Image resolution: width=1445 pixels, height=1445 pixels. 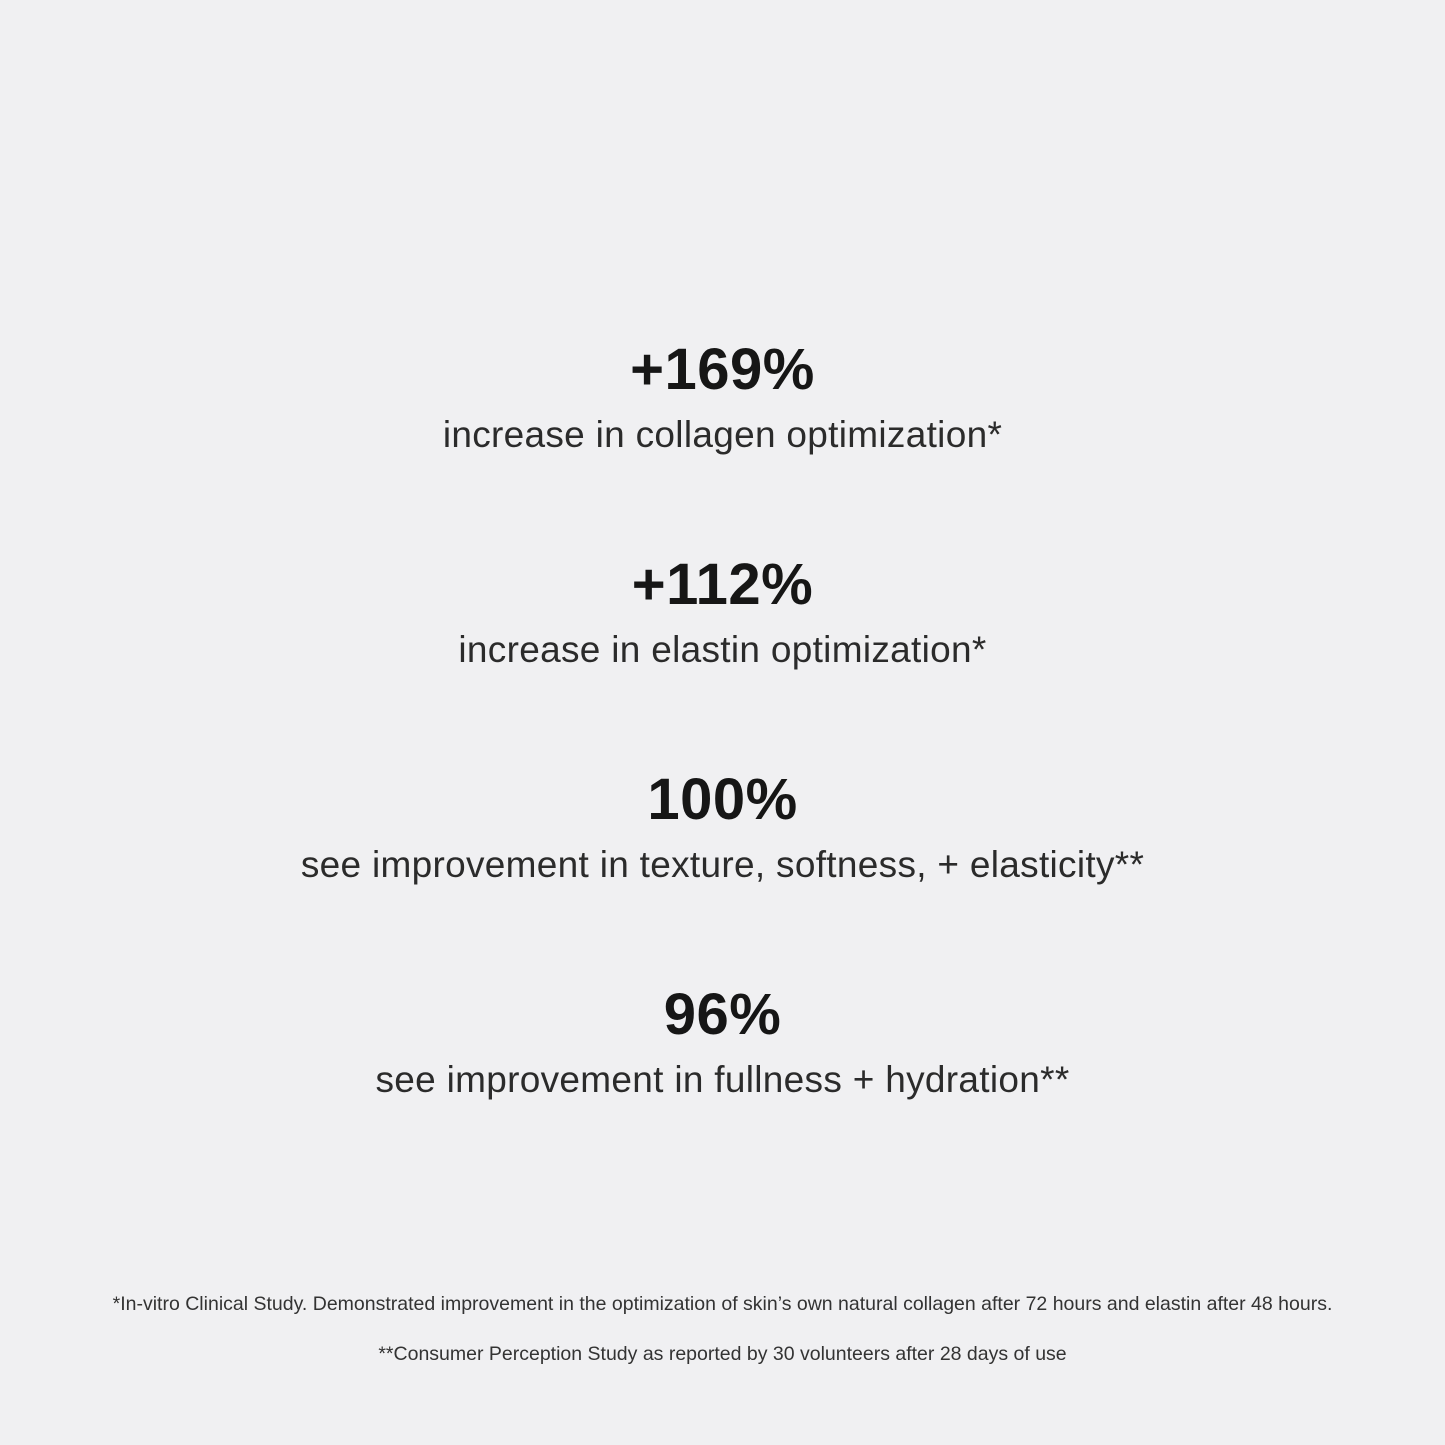 What do you see at coordinates (722, 369) in the screenshot?
I see `stat-value-collagen: +169%` at bounding box center [722, 369].